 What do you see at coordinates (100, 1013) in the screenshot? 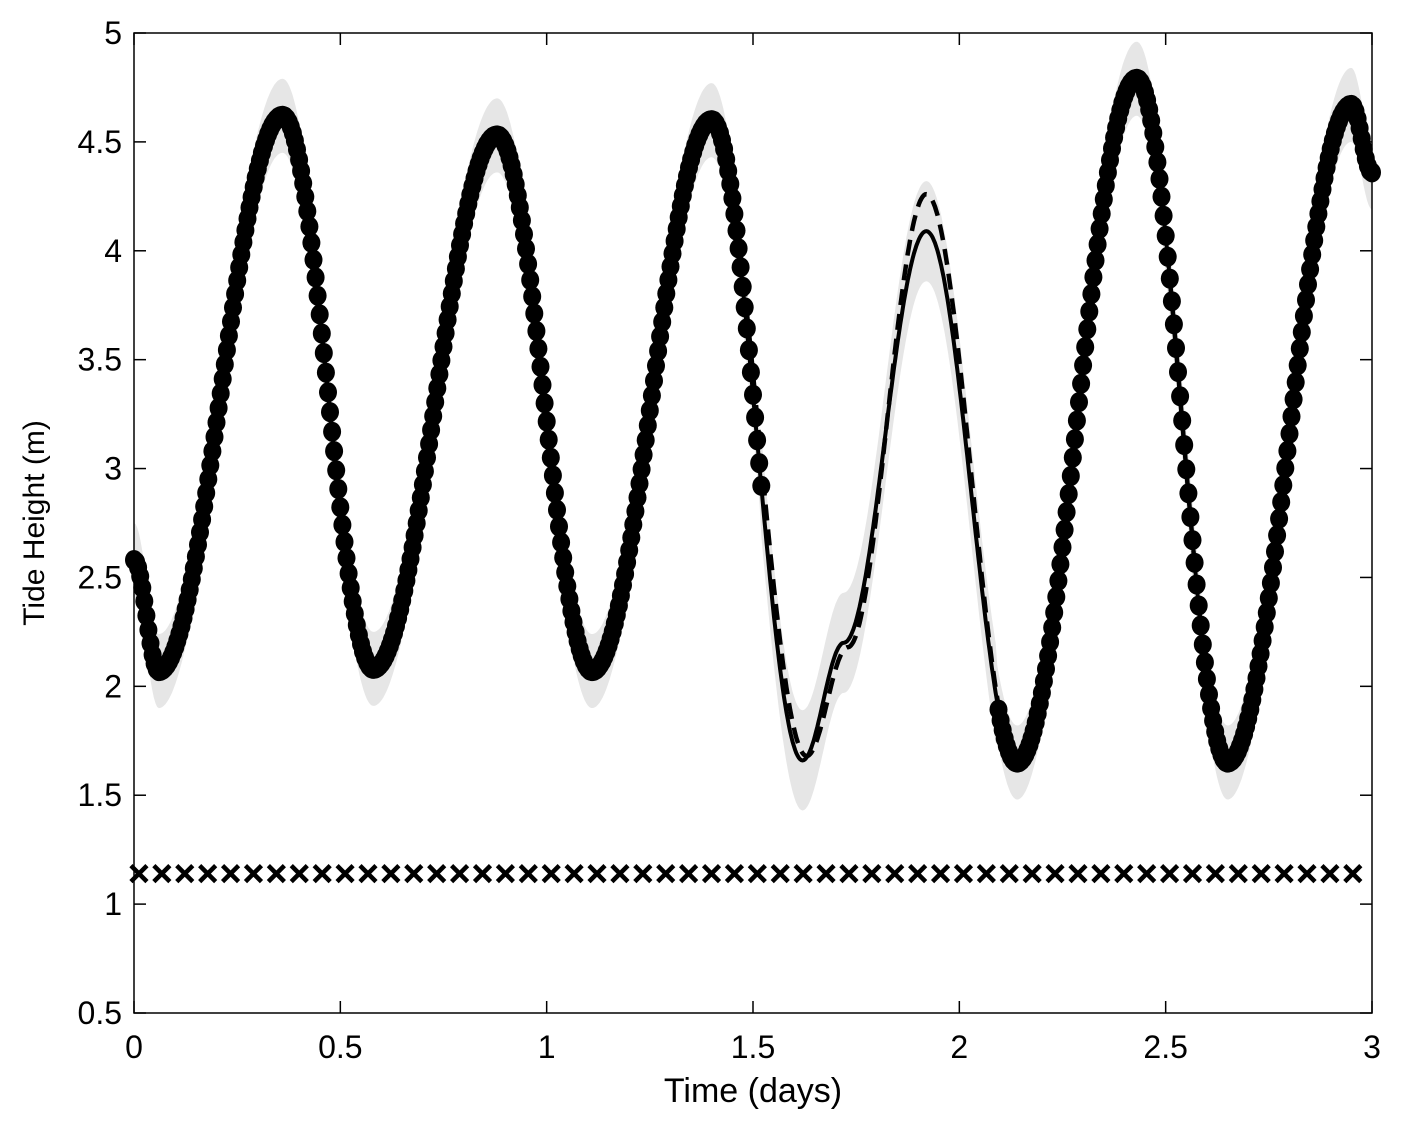
I see `y-tick-label: 0.5` at bounding box center [100, 1013].